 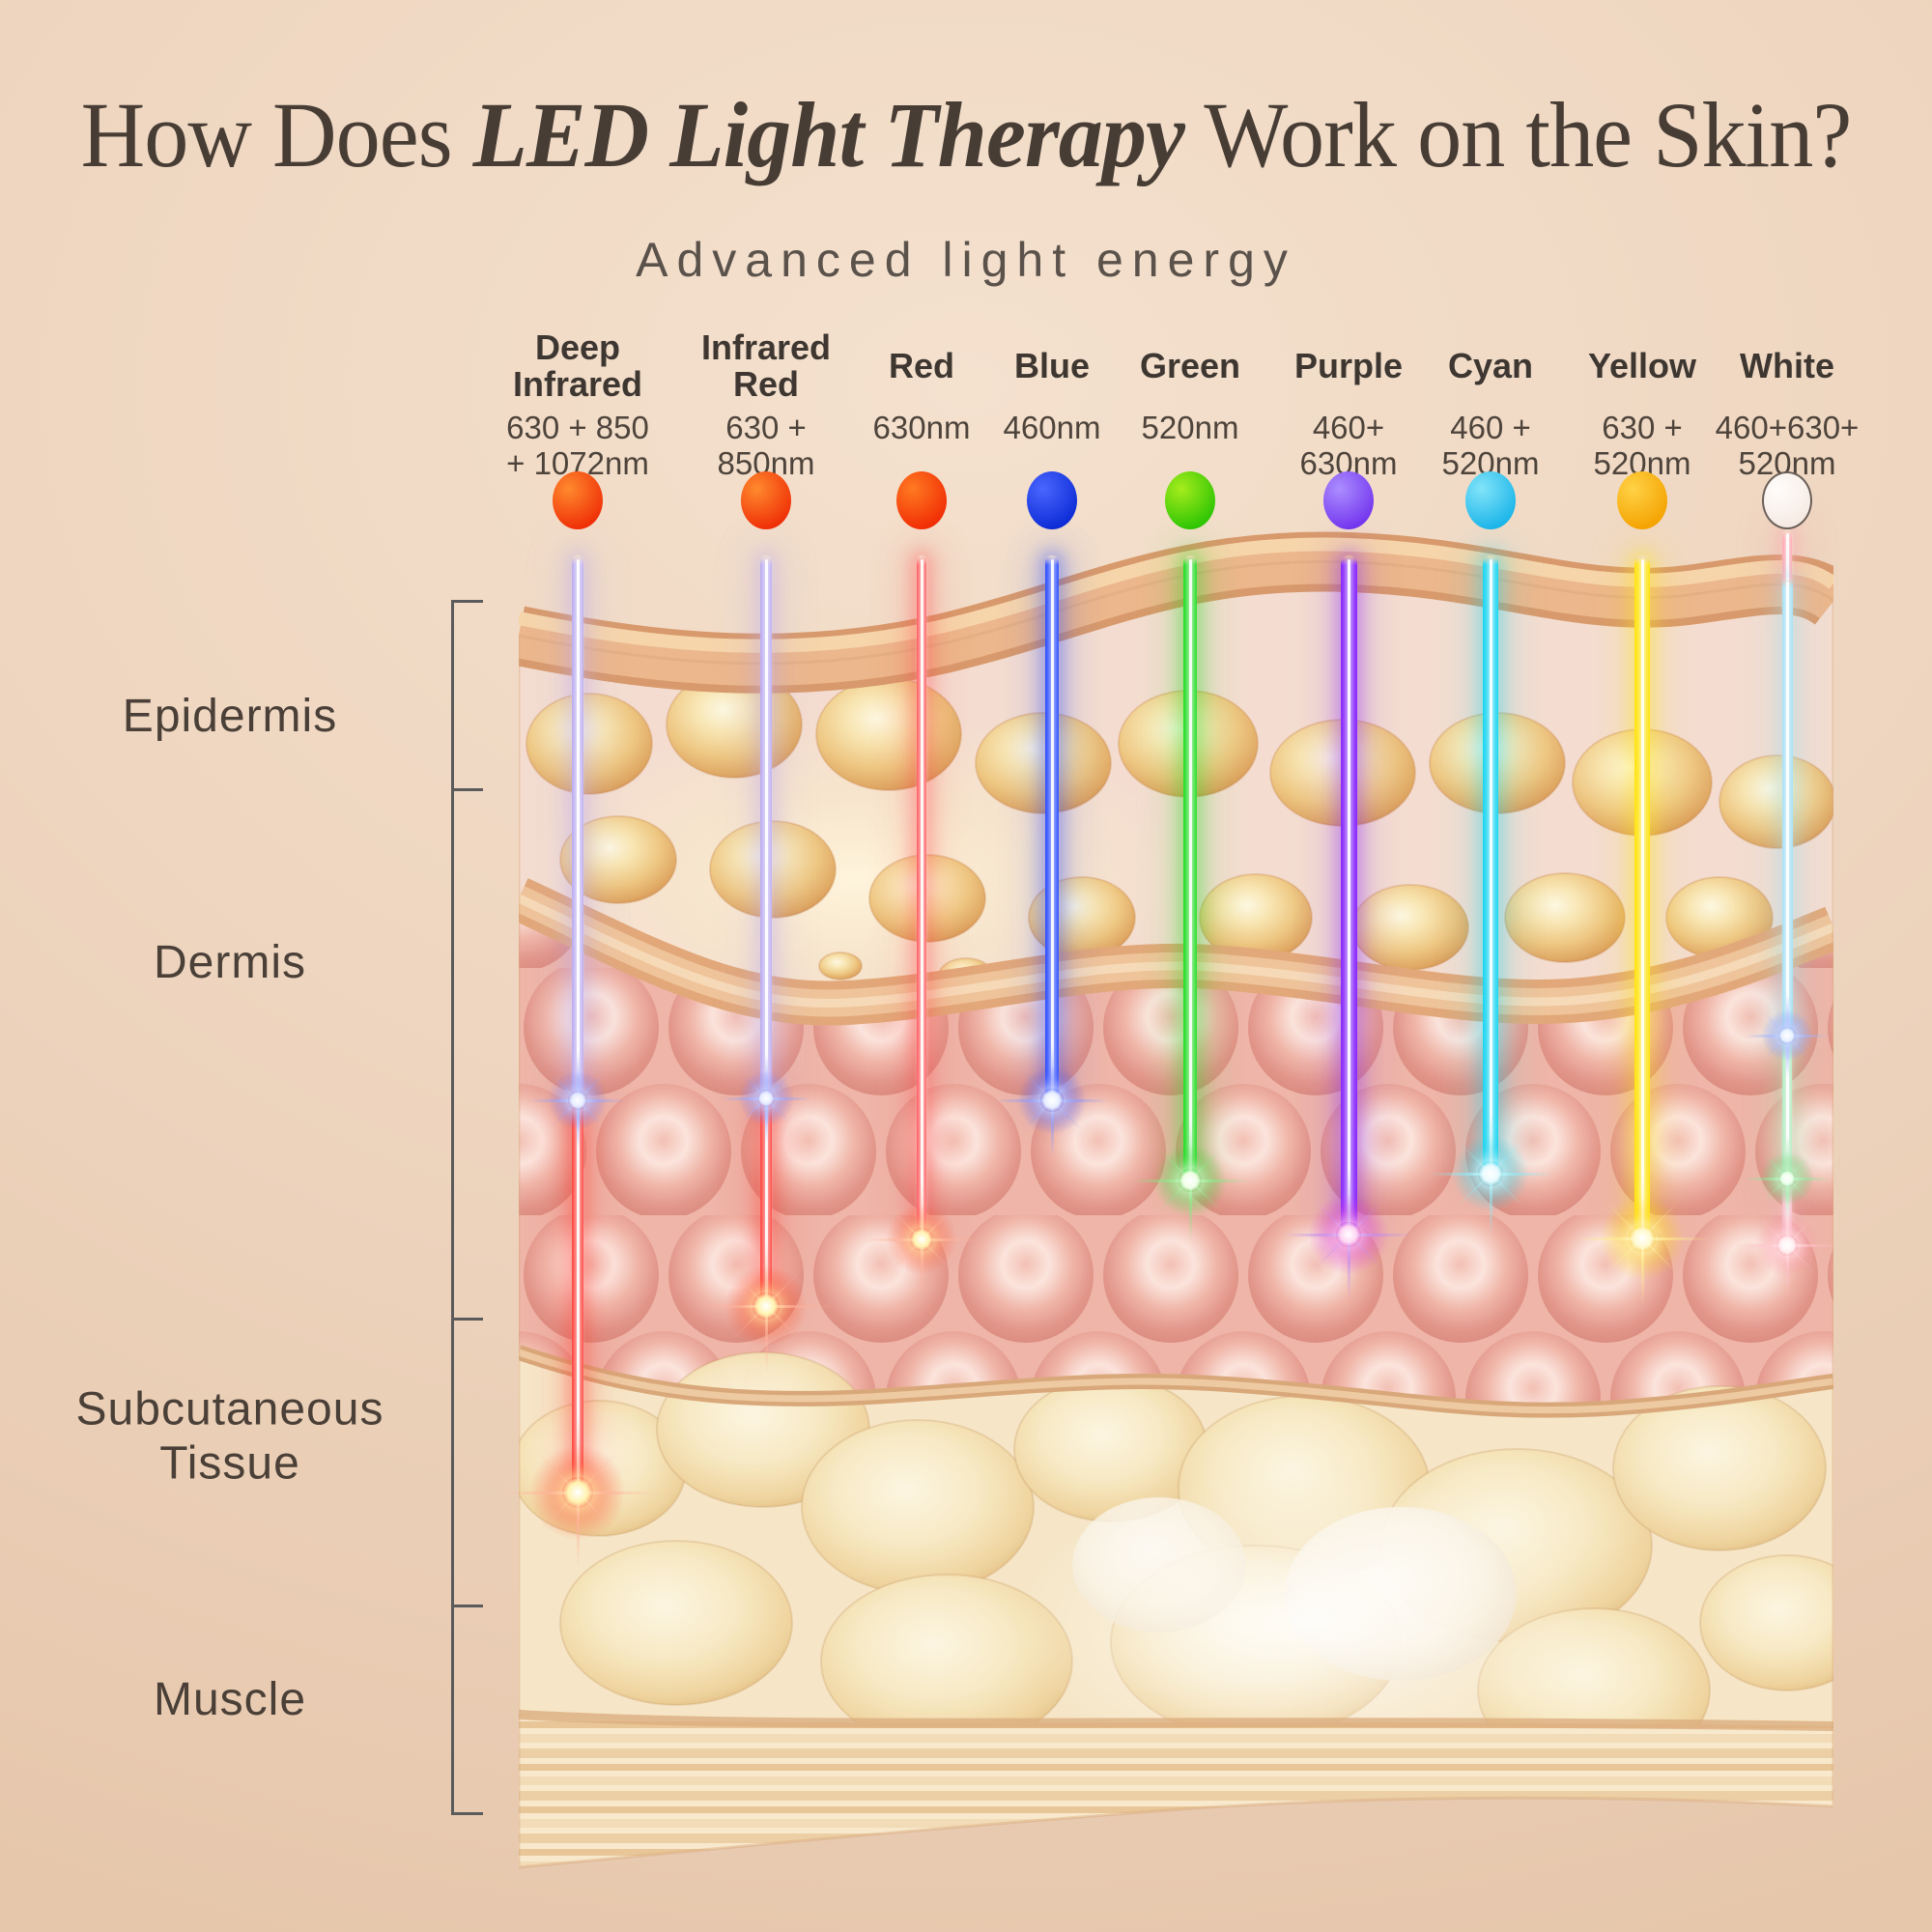 What do you see at coordinates (452, 1207) in the screenshot?
I see `bracket-vertical-line` at bounding box center [452, 1207].